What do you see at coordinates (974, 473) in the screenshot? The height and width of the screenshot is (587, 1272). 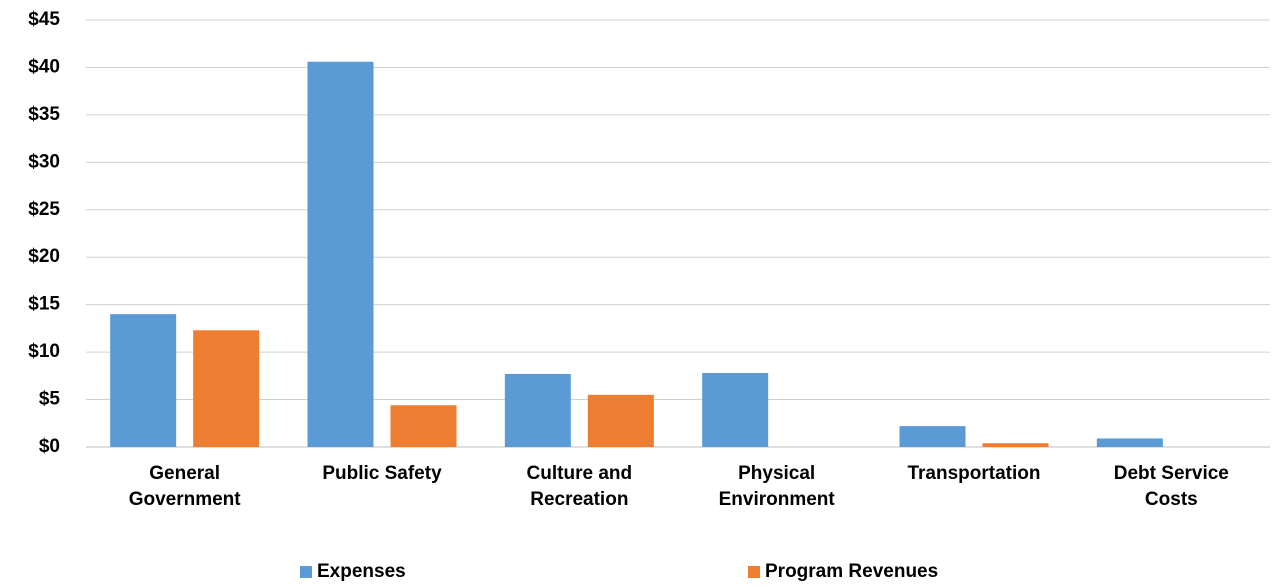 I see `x-tick-label: Transportation` at bounding box center [974, 473].